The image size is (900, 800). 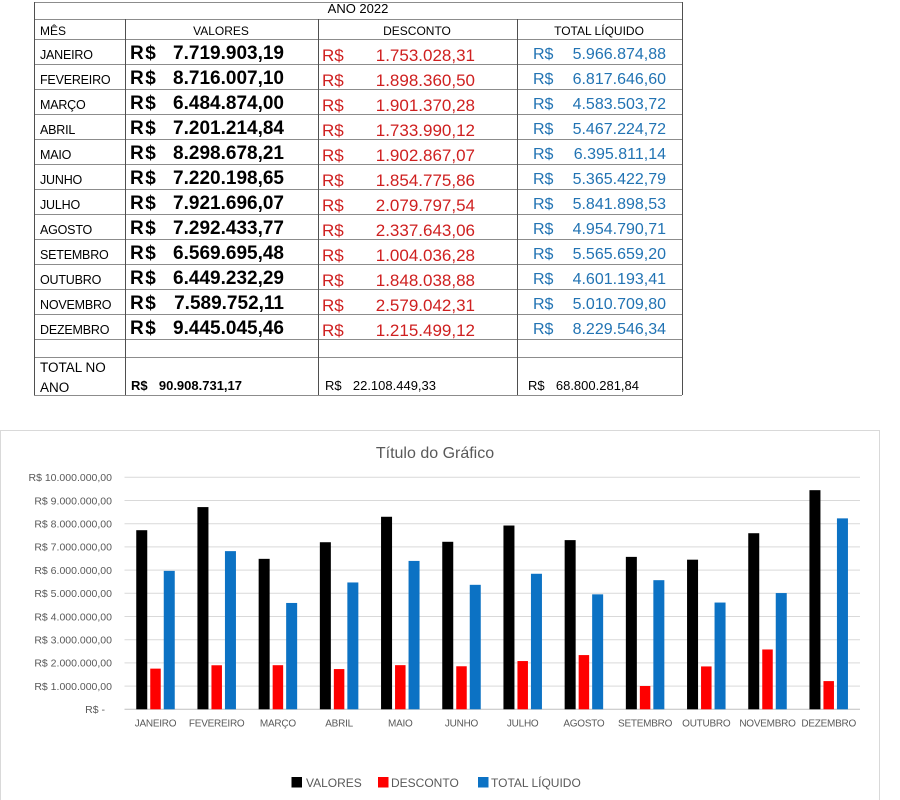 I want to click on svg-text: MAIO, so click(x=400, y=724).